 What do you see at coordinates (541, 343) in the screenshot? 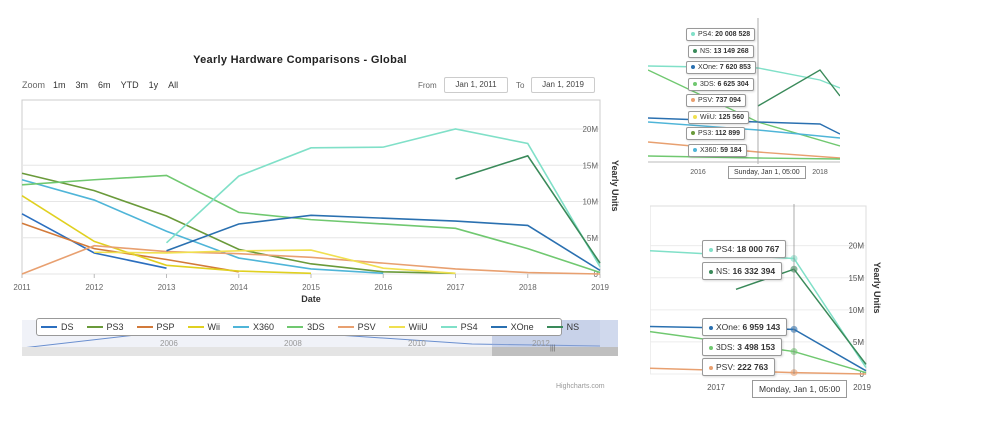
I see `navigator-label-2012: 2012` at bounding box center [541, 343].